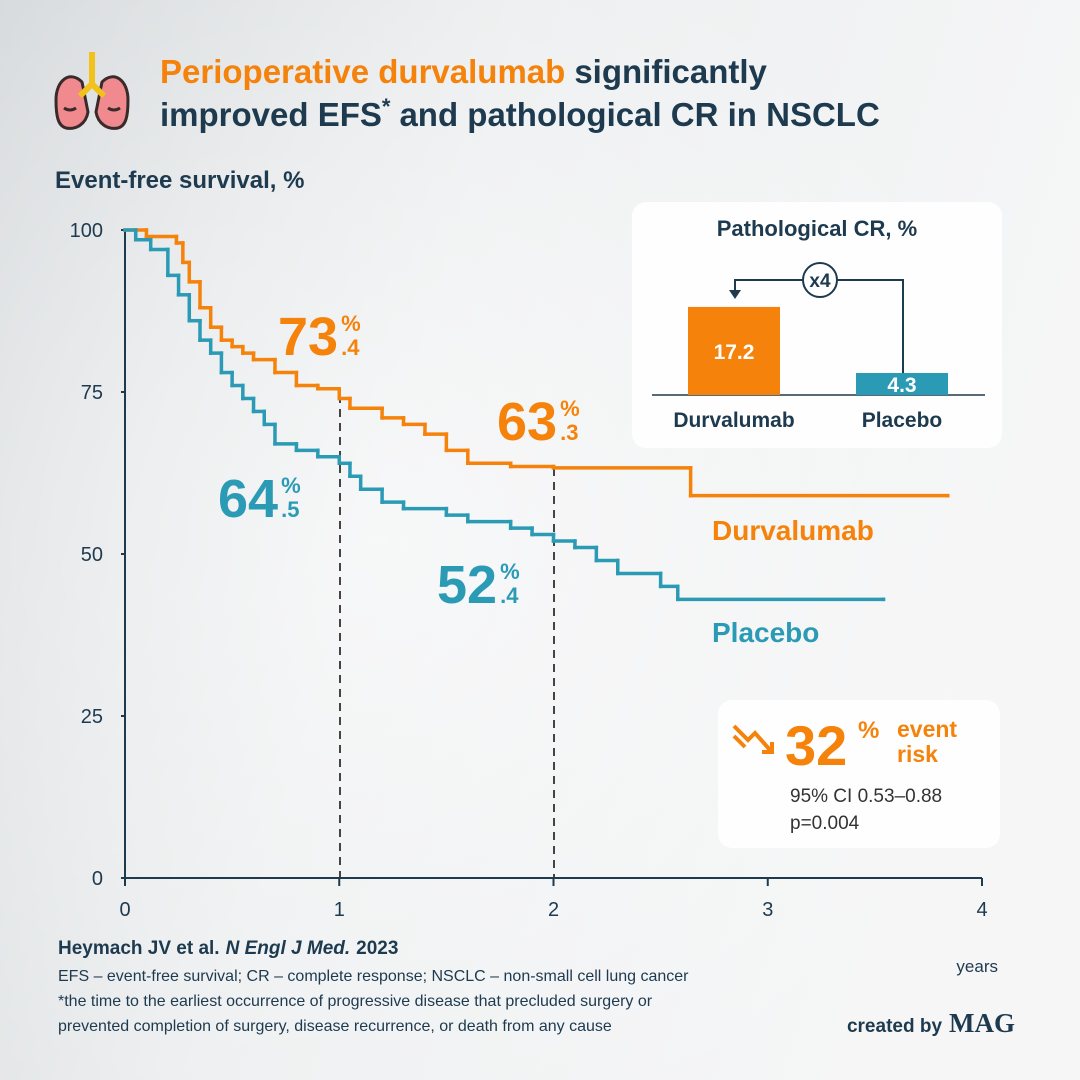 The height and width of the screenshot is (1080, 1080). Describe the element at coordinates (816, 745) in the screenshot. I see `hazard-value: 32` at that location.